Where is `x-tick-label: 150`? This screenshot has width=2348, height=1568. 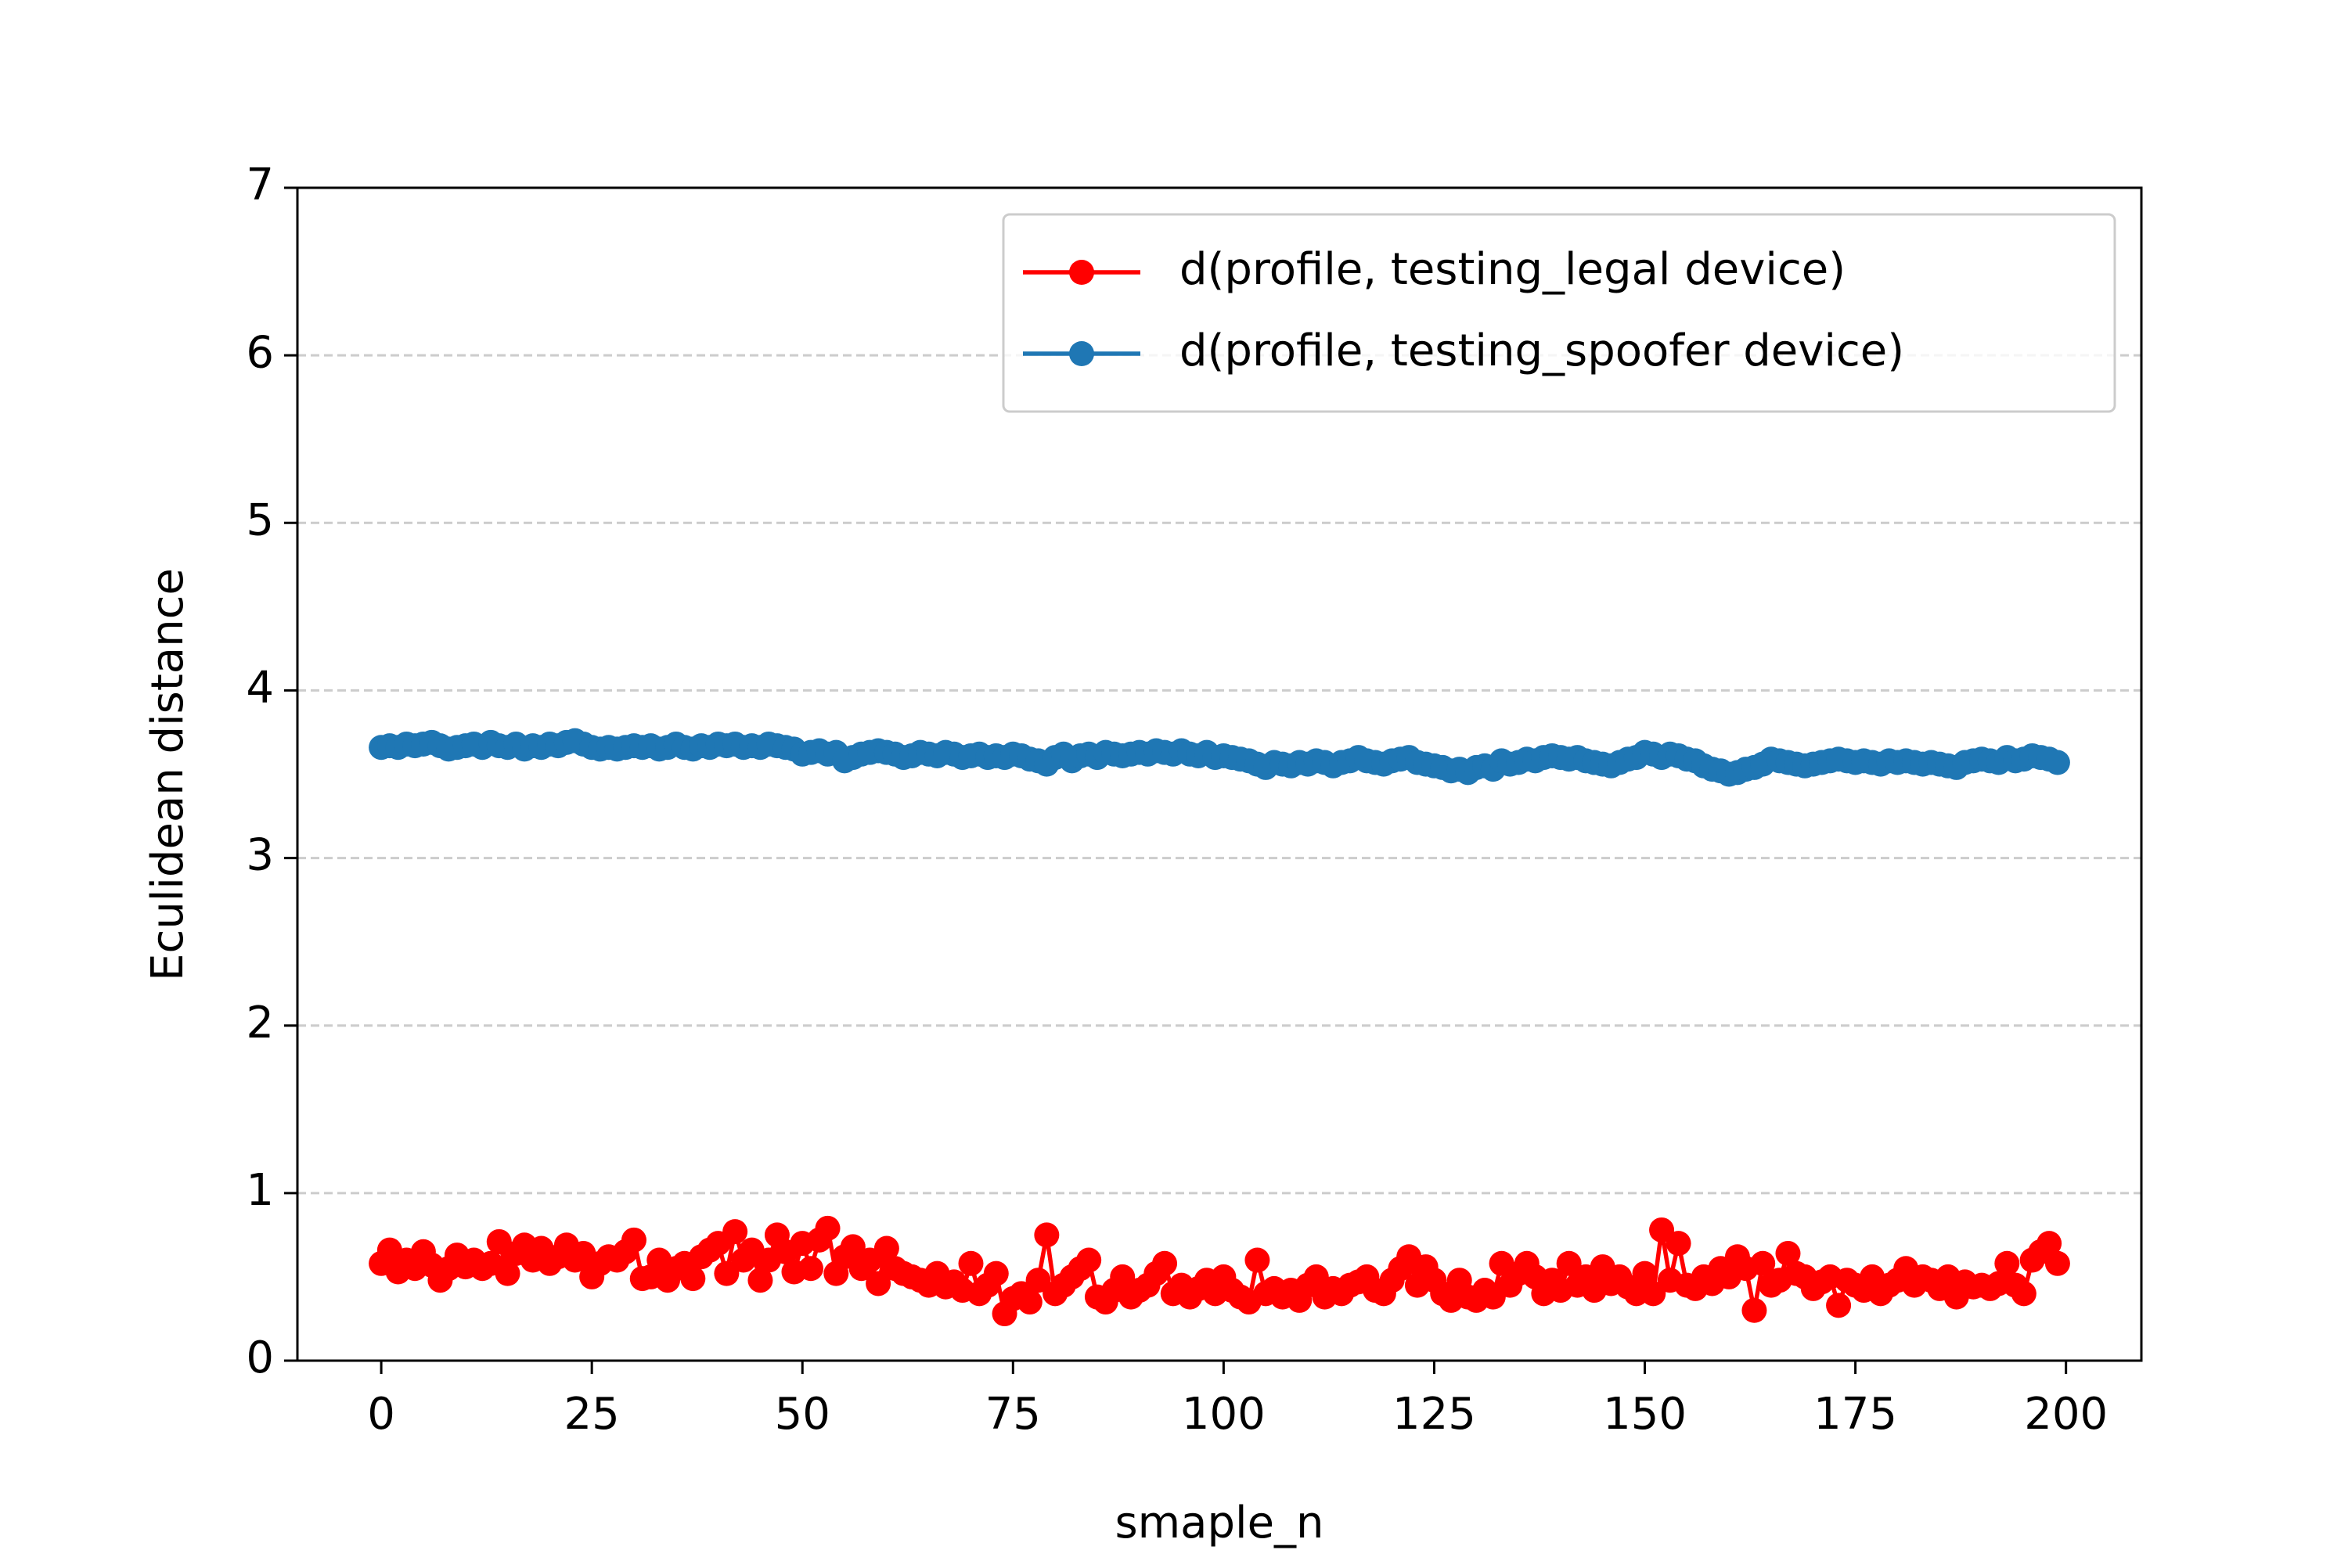
x-tick-label: 150 is located at coordinates (1645, 1414).